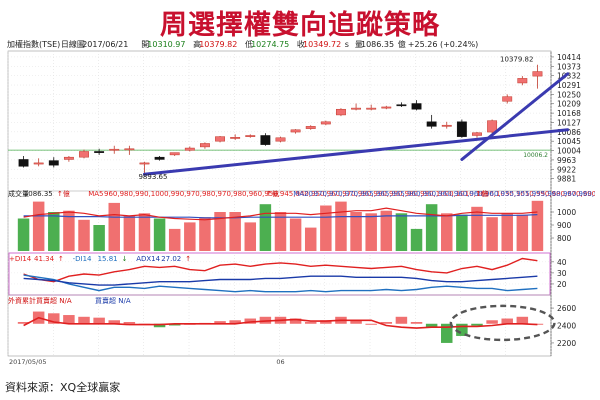 The image size is (600, 400). What do you see at coordinates (569, 151) in the screenshot?
I see `price-y-tick-label: 10004` at bounding box center [569, 151].